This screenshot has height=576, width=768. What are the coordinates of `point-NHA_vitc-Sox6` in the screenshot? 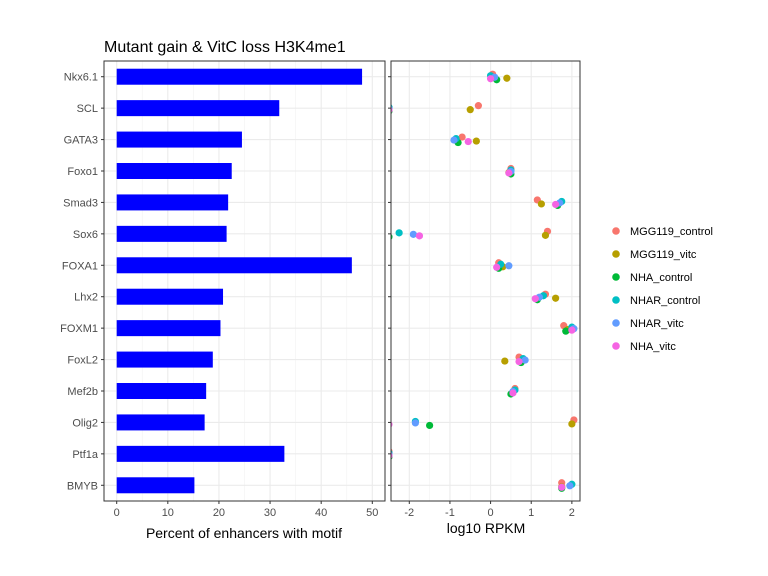 It's located at (419, 236).